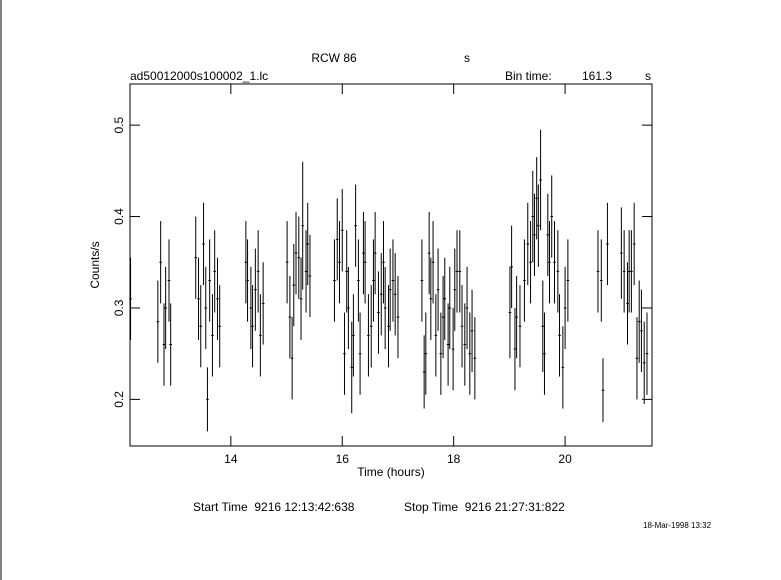 The height and width of the screenshot is (580, 781). I want to click on y-tick-label: 0.4, so click(119, 216).